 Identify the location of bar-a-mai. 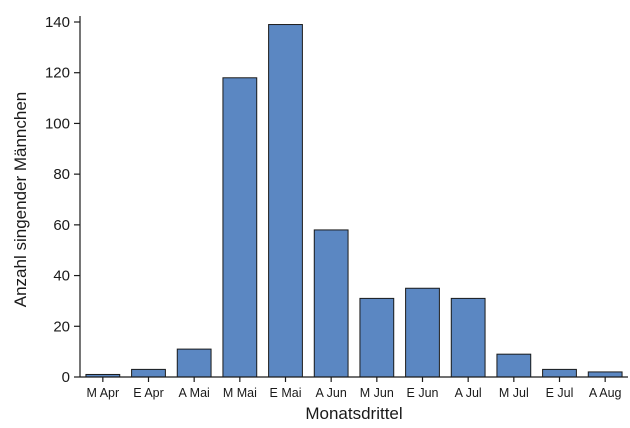
(194, 363).